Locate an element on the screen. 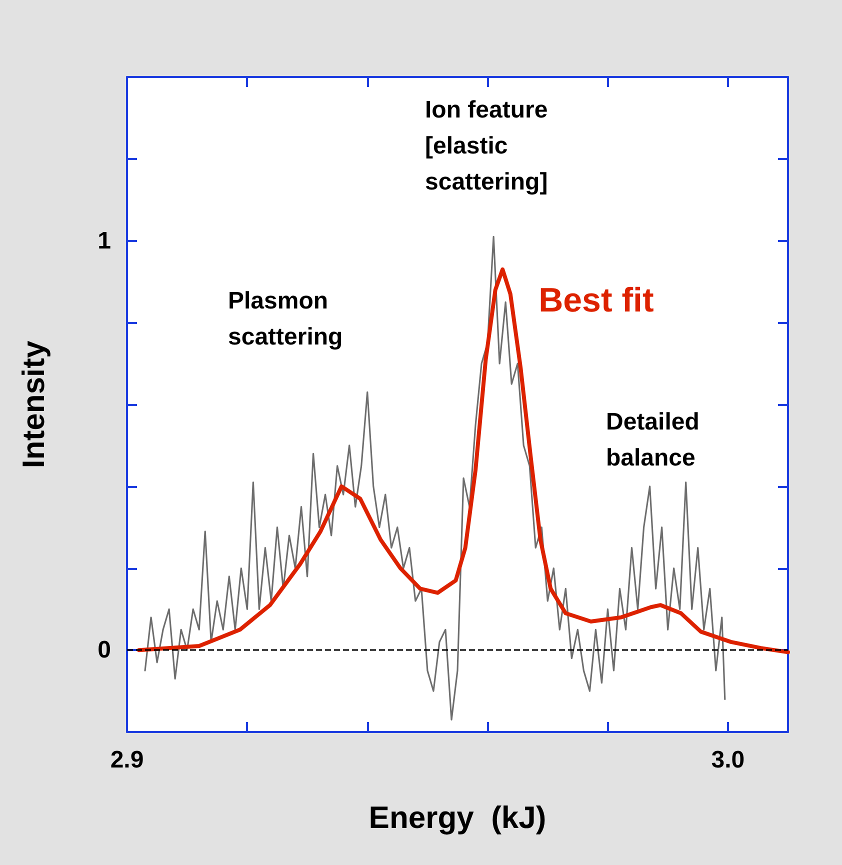 The width and height of the screenshot is (842, 865). x-tick-label: 2.9 is located at coordinates (127, 760).